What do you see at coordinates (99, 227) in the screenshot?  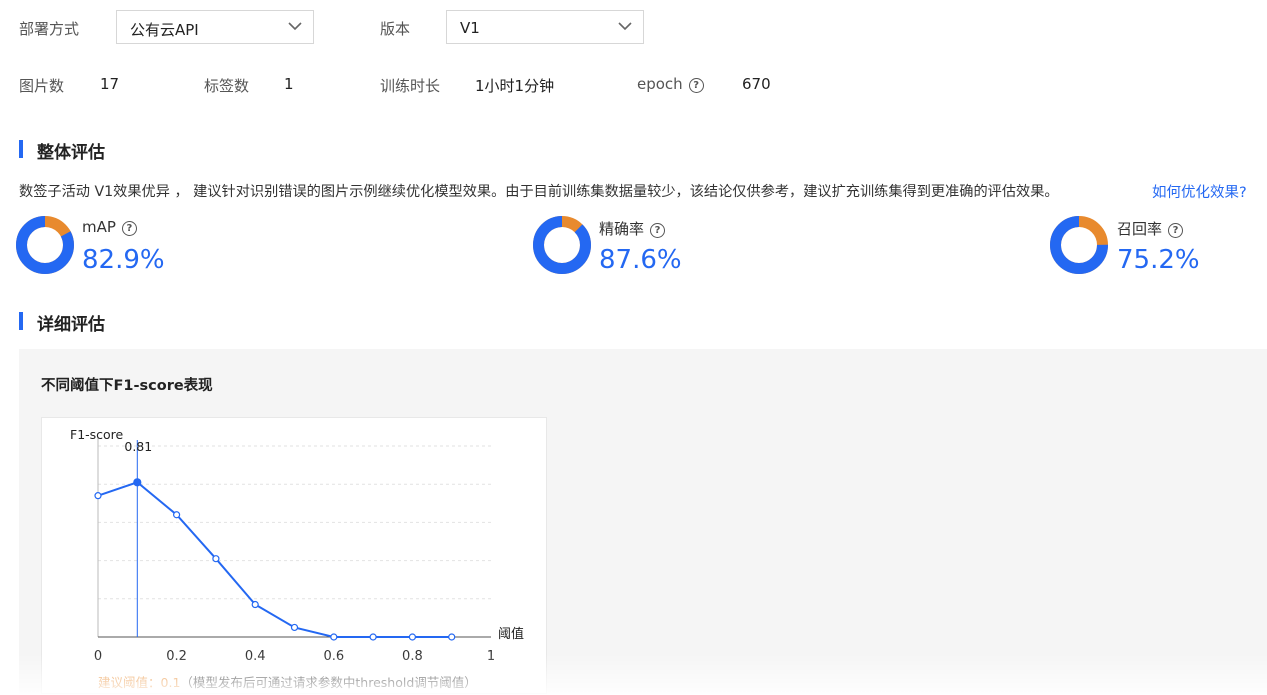 I see `map-metric-name: mAP` at bounding box center [99, 227].